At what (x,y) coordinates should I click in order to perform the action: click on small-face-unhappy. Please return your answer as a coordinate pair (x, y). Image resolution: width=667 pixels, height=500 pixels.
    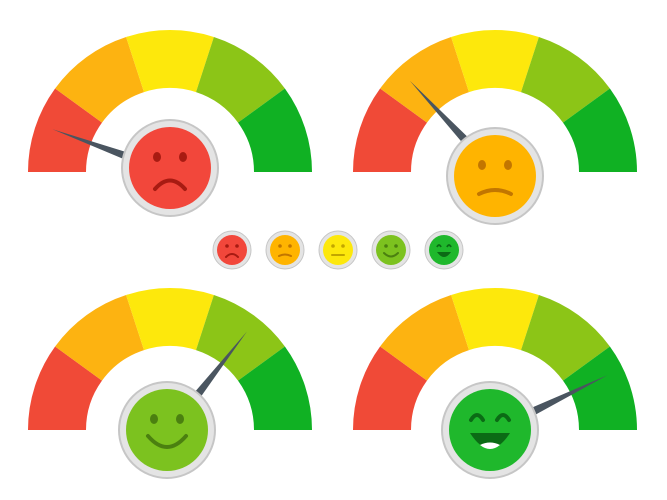
    Looking at the image, I should click on (285, 250).